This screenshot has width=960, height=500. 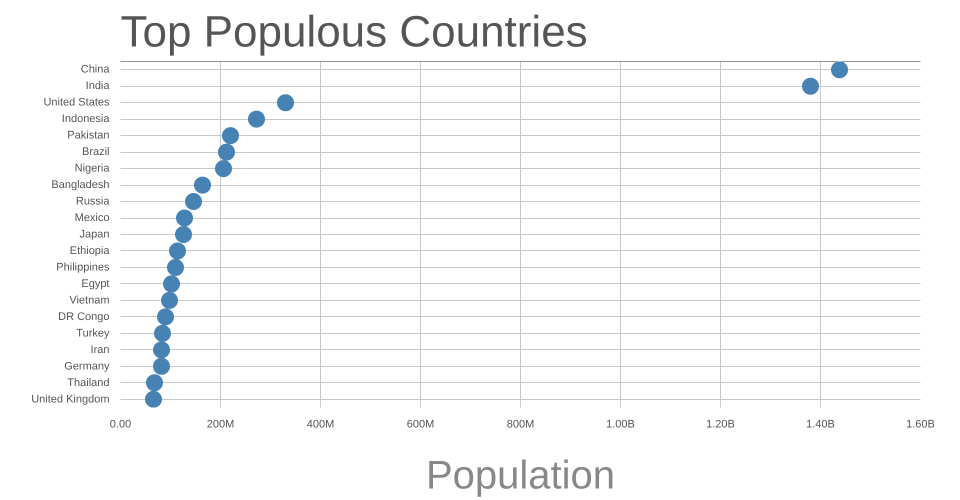 What do you see at coordinates (86, 119) in the screenshot?
I see `y-tick-label: Indonesia` at bounding box center [86, 119].